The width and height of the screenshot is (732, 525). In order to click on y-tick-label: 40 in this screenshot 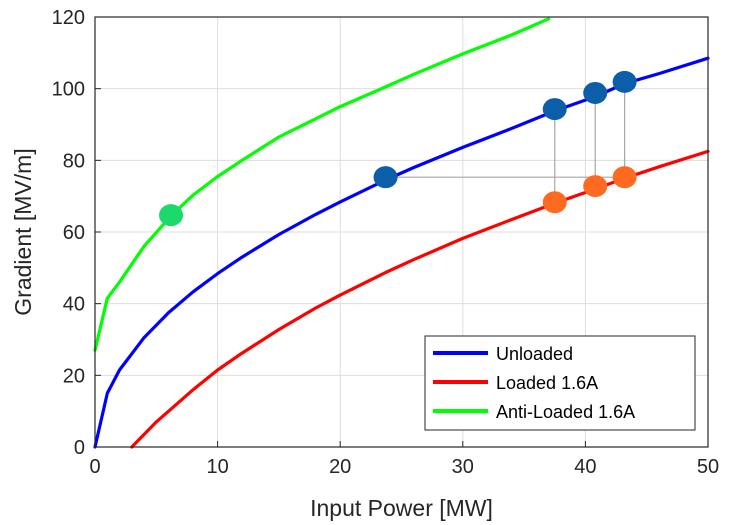, I will do `click(74, 305)`.